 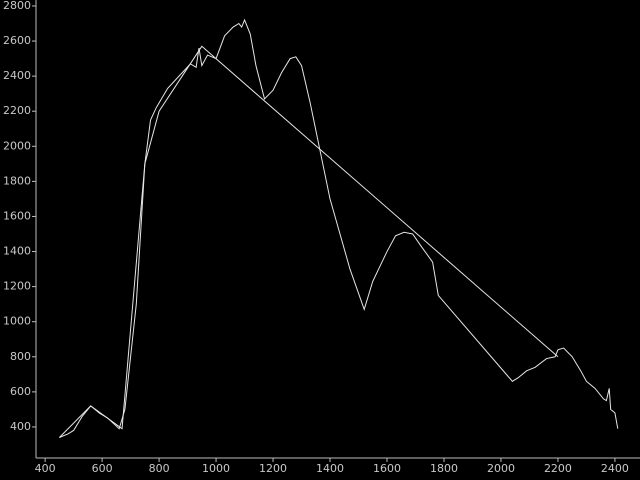 What do you see at coordinates (17, 286) in the screenshot?
I see `y-tick-label: 1200` at bounding box center [17, 286].